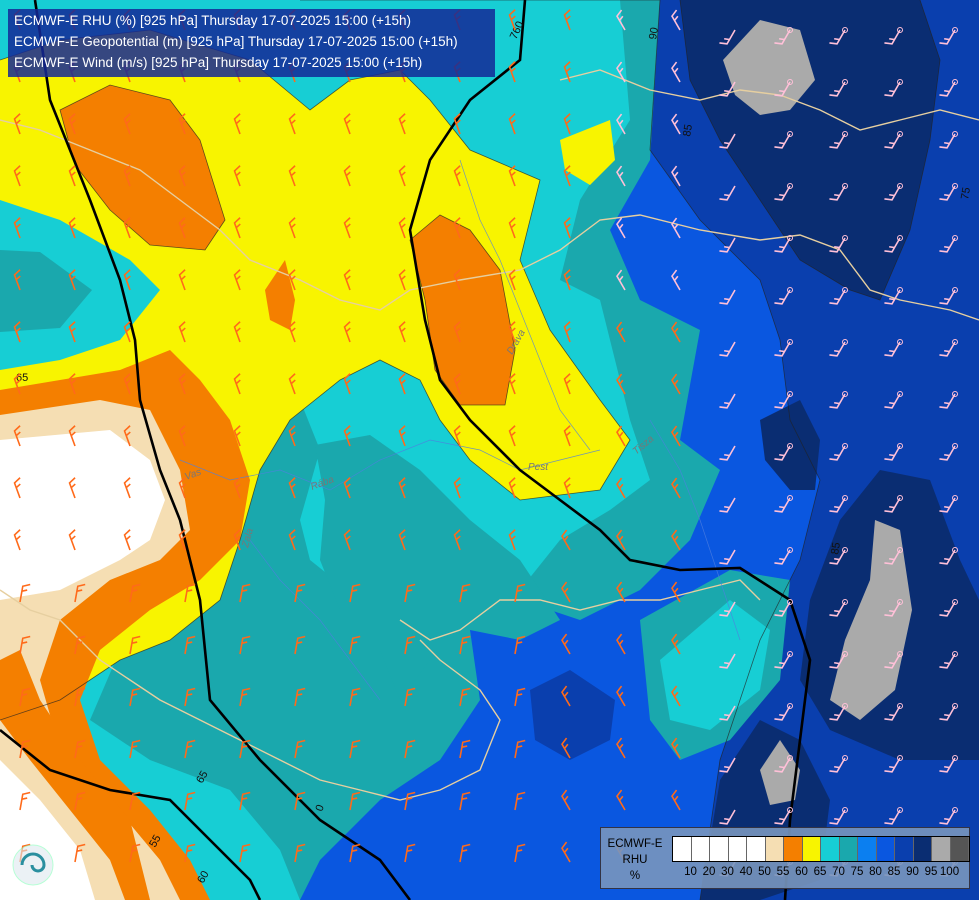 This screenshot has width=979, height=900. Describe the element at coordinates (715, 665) in the screenshot. I see `rhu-band-70-se` at that location.